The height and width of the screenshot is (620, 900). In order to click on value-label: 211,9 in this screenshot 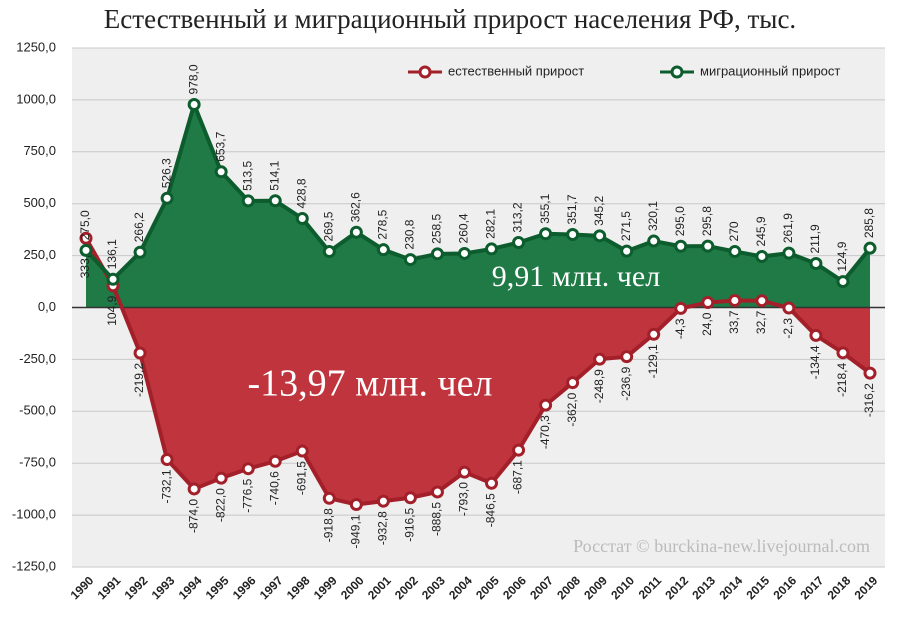, I will do `click(815, 238)`.